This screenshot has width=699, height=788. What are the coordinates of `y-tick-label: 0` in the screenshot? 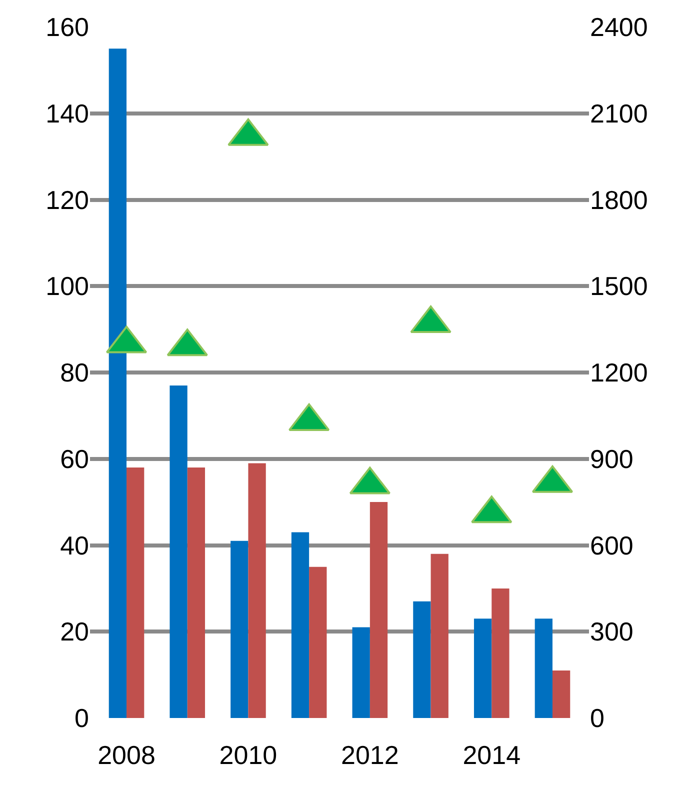 It's located at (81, 718).